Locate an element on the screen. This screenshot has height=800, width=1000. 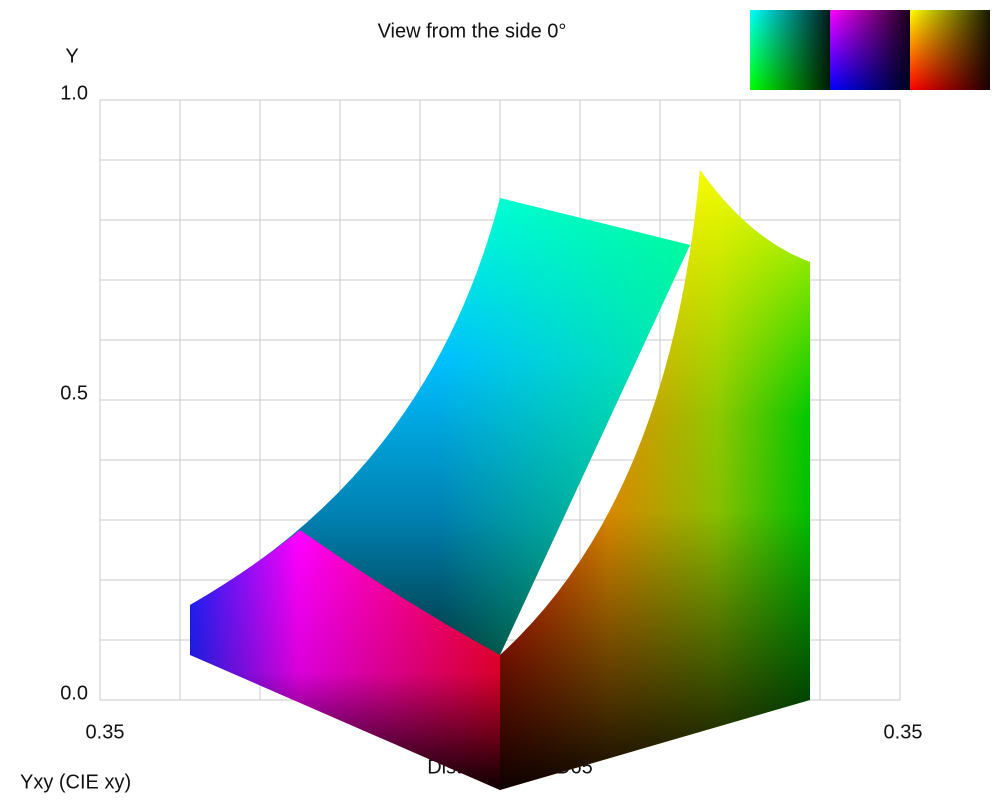
space-label: Yxy (CIE xy) is located at coordinates (75, 782).